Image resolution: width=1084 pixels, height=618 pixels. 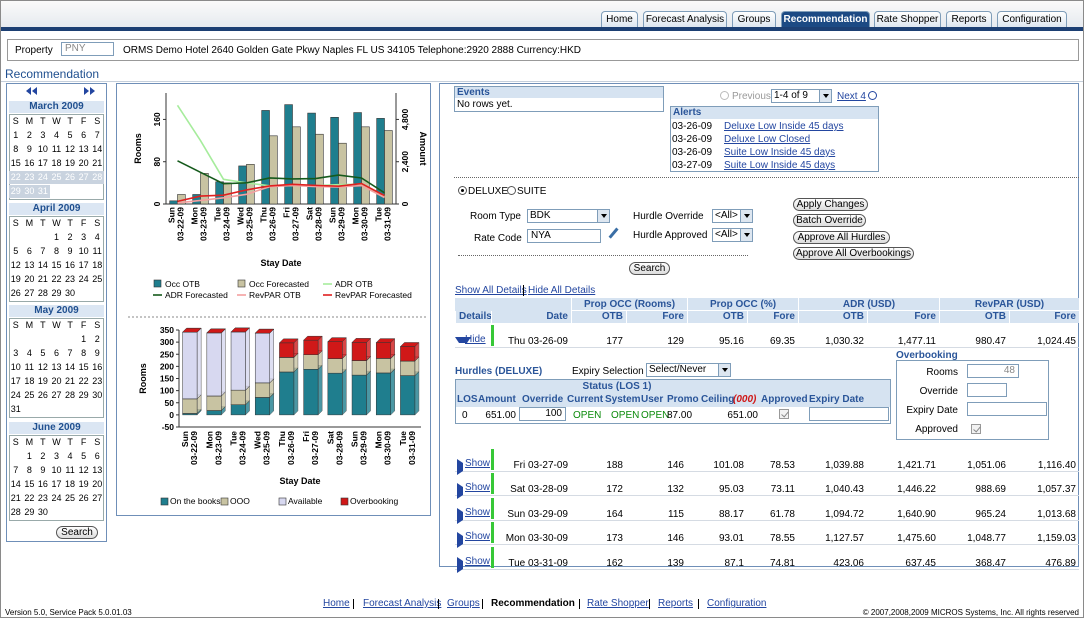 What do you see at coordinates (780, 152) in the screenshot?
I see `alert-link: Suite Low Inside 45 days` at bounding box center [780, 152].